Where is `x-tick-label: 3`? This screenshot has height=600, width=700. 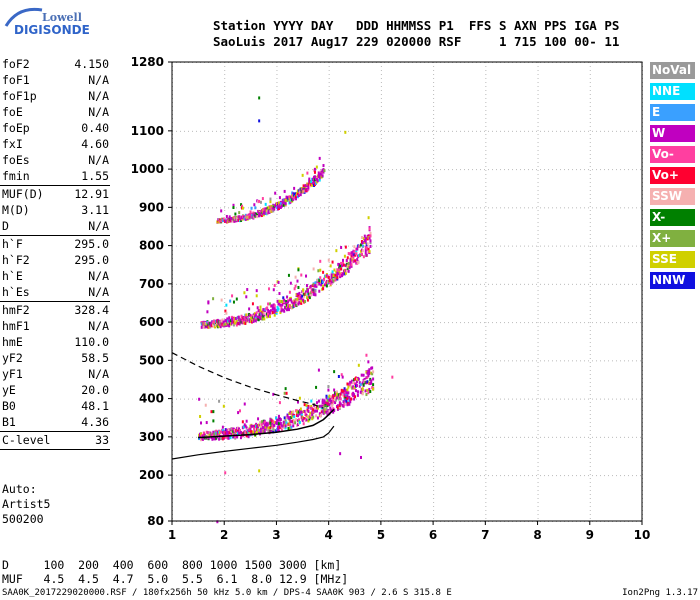
x-tick-label: 3 is located at coordinates (276, 535).